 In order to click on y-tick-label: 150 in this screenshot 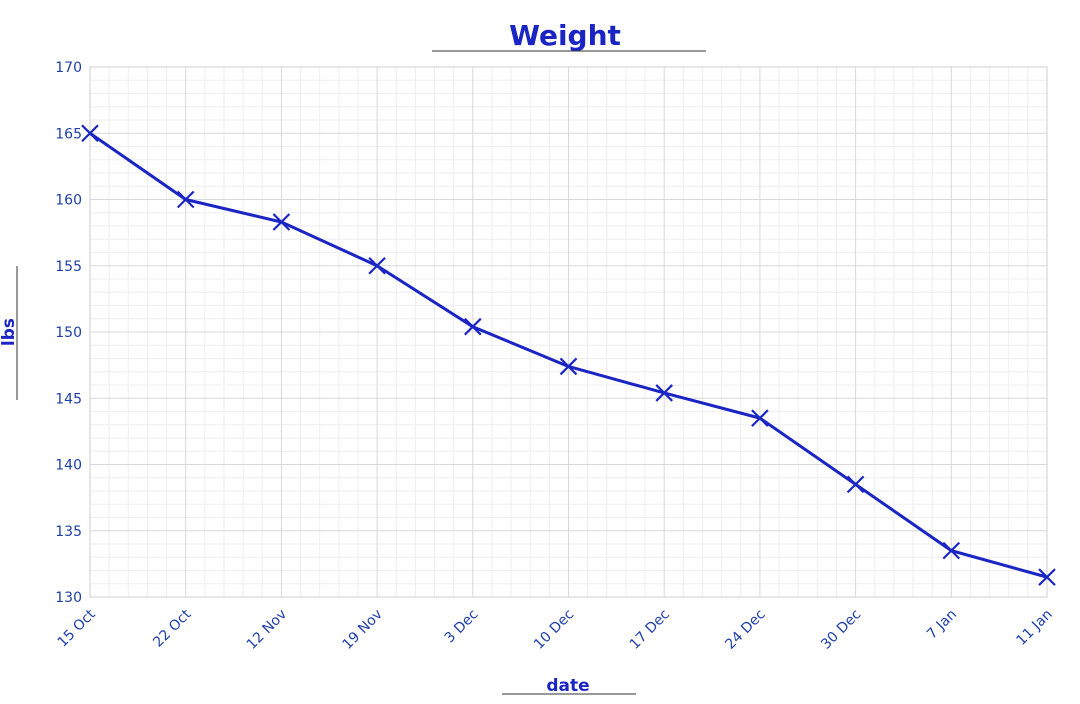, I will do `click(68, 333)`.